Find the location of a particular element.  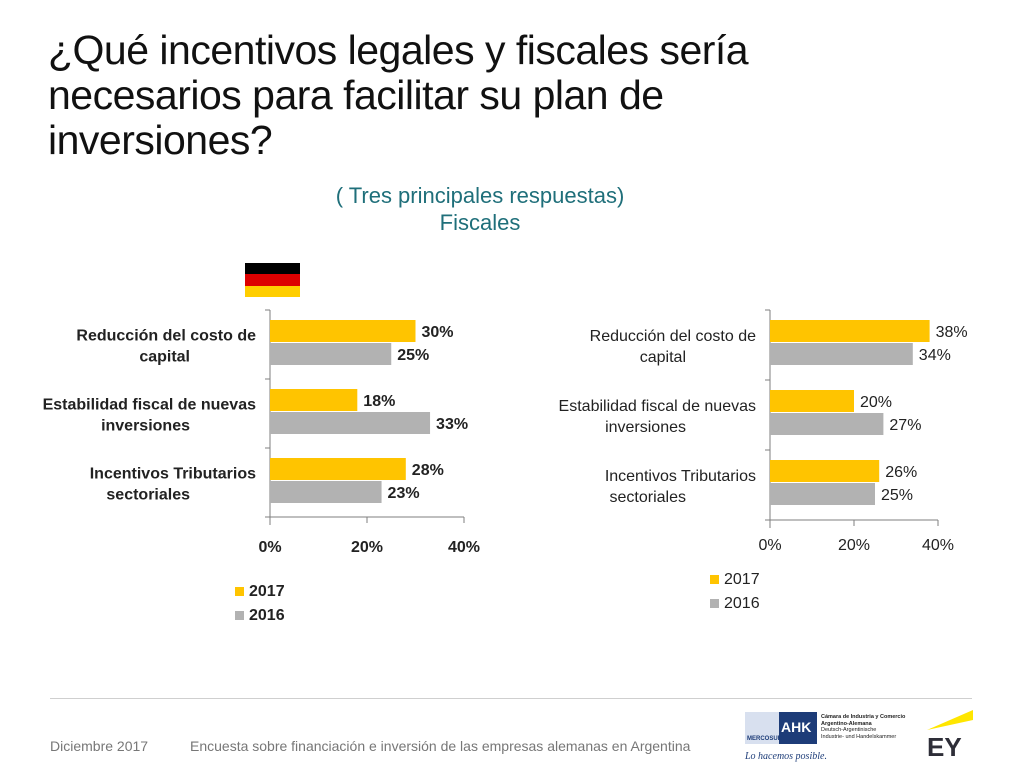

ey-wordmark: EY is located at coordinates (944, 745).